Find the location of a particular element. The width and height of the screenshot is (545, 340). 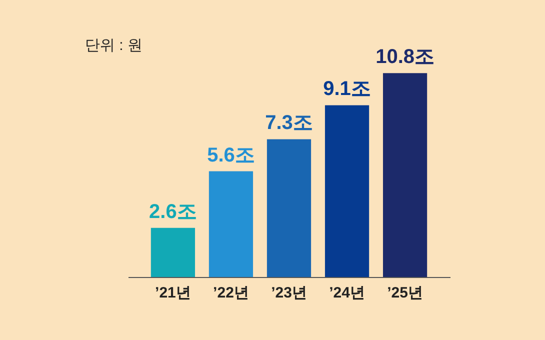

x-tick-label: ’21년 is located at coordinates (173, 293).